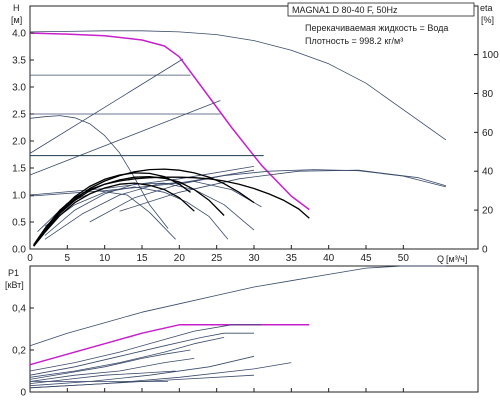 This screenshot has height=405, width=500. What do you see at coordinates (19, 351) in the screenshot?
I see `p1-tick-label: 0,2` at bounding box center [19, 351].